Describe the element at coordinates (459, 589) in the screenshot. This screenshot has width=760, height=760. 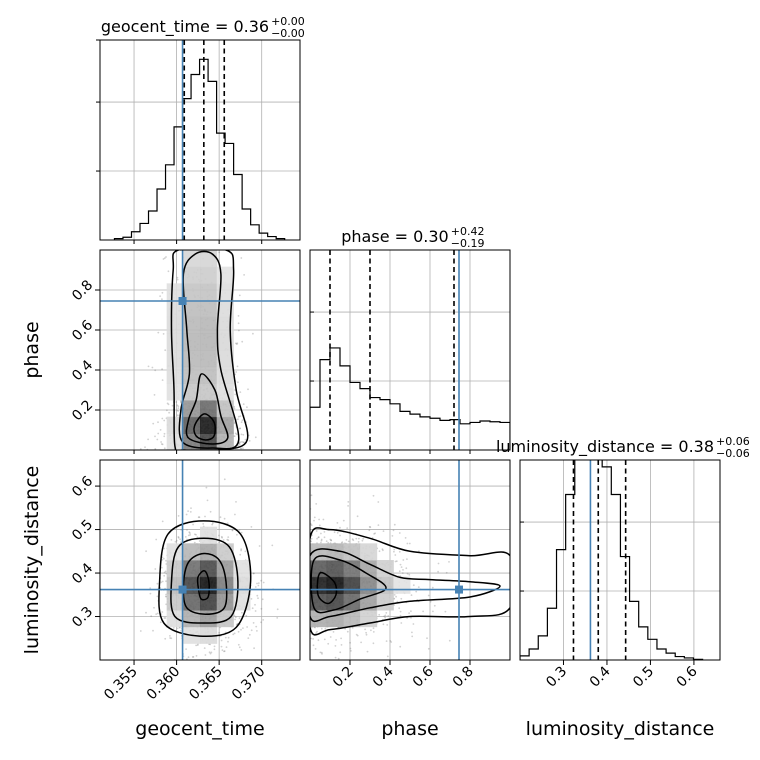
I see `truth-marker` at that location.